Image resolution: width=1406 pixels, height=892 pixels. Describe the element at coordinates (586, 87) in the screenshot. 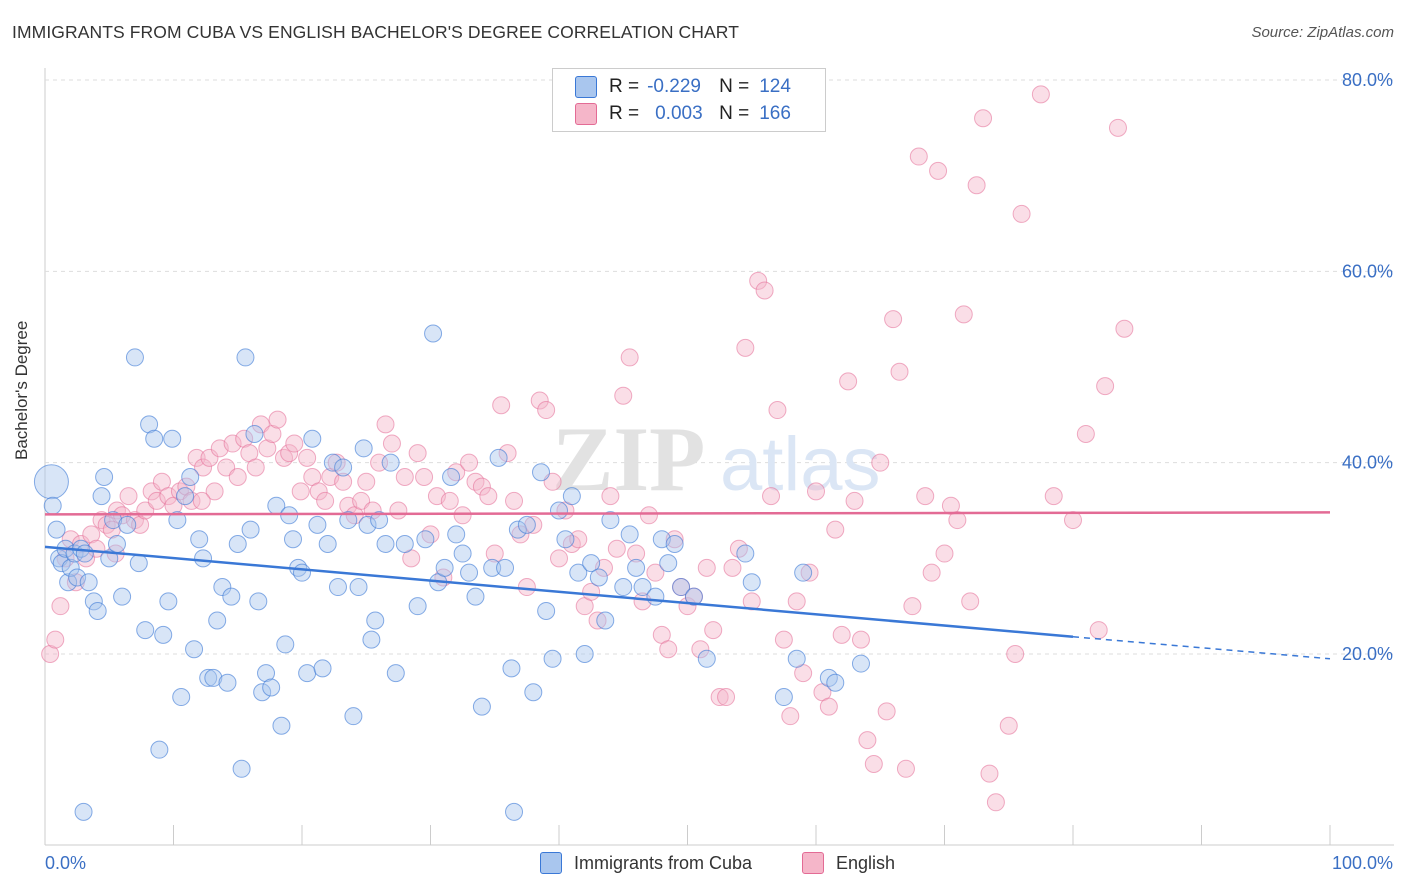

I see `legend-swatch-cuba` at that location.